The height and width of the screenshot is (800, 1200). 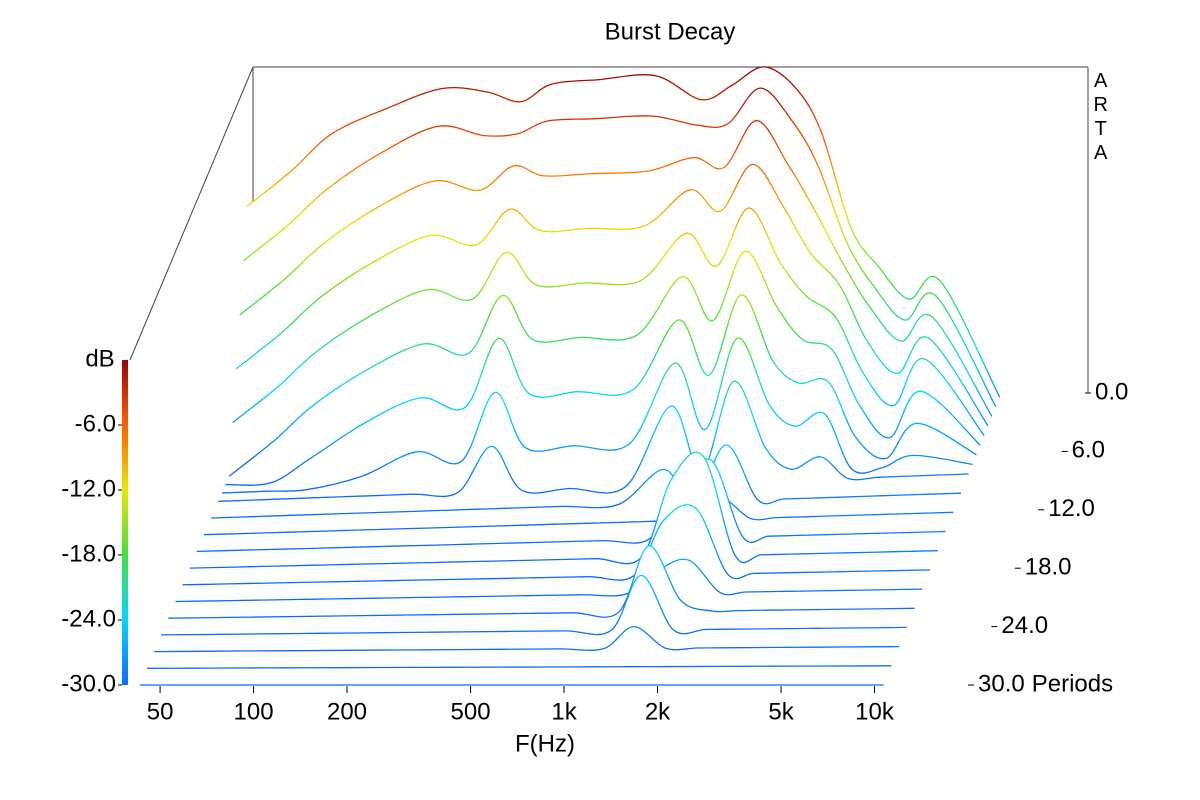 What do you see at coordinates (125, 522) in the screenshot?
I see `colorbar` at bounding box center [125, 522].